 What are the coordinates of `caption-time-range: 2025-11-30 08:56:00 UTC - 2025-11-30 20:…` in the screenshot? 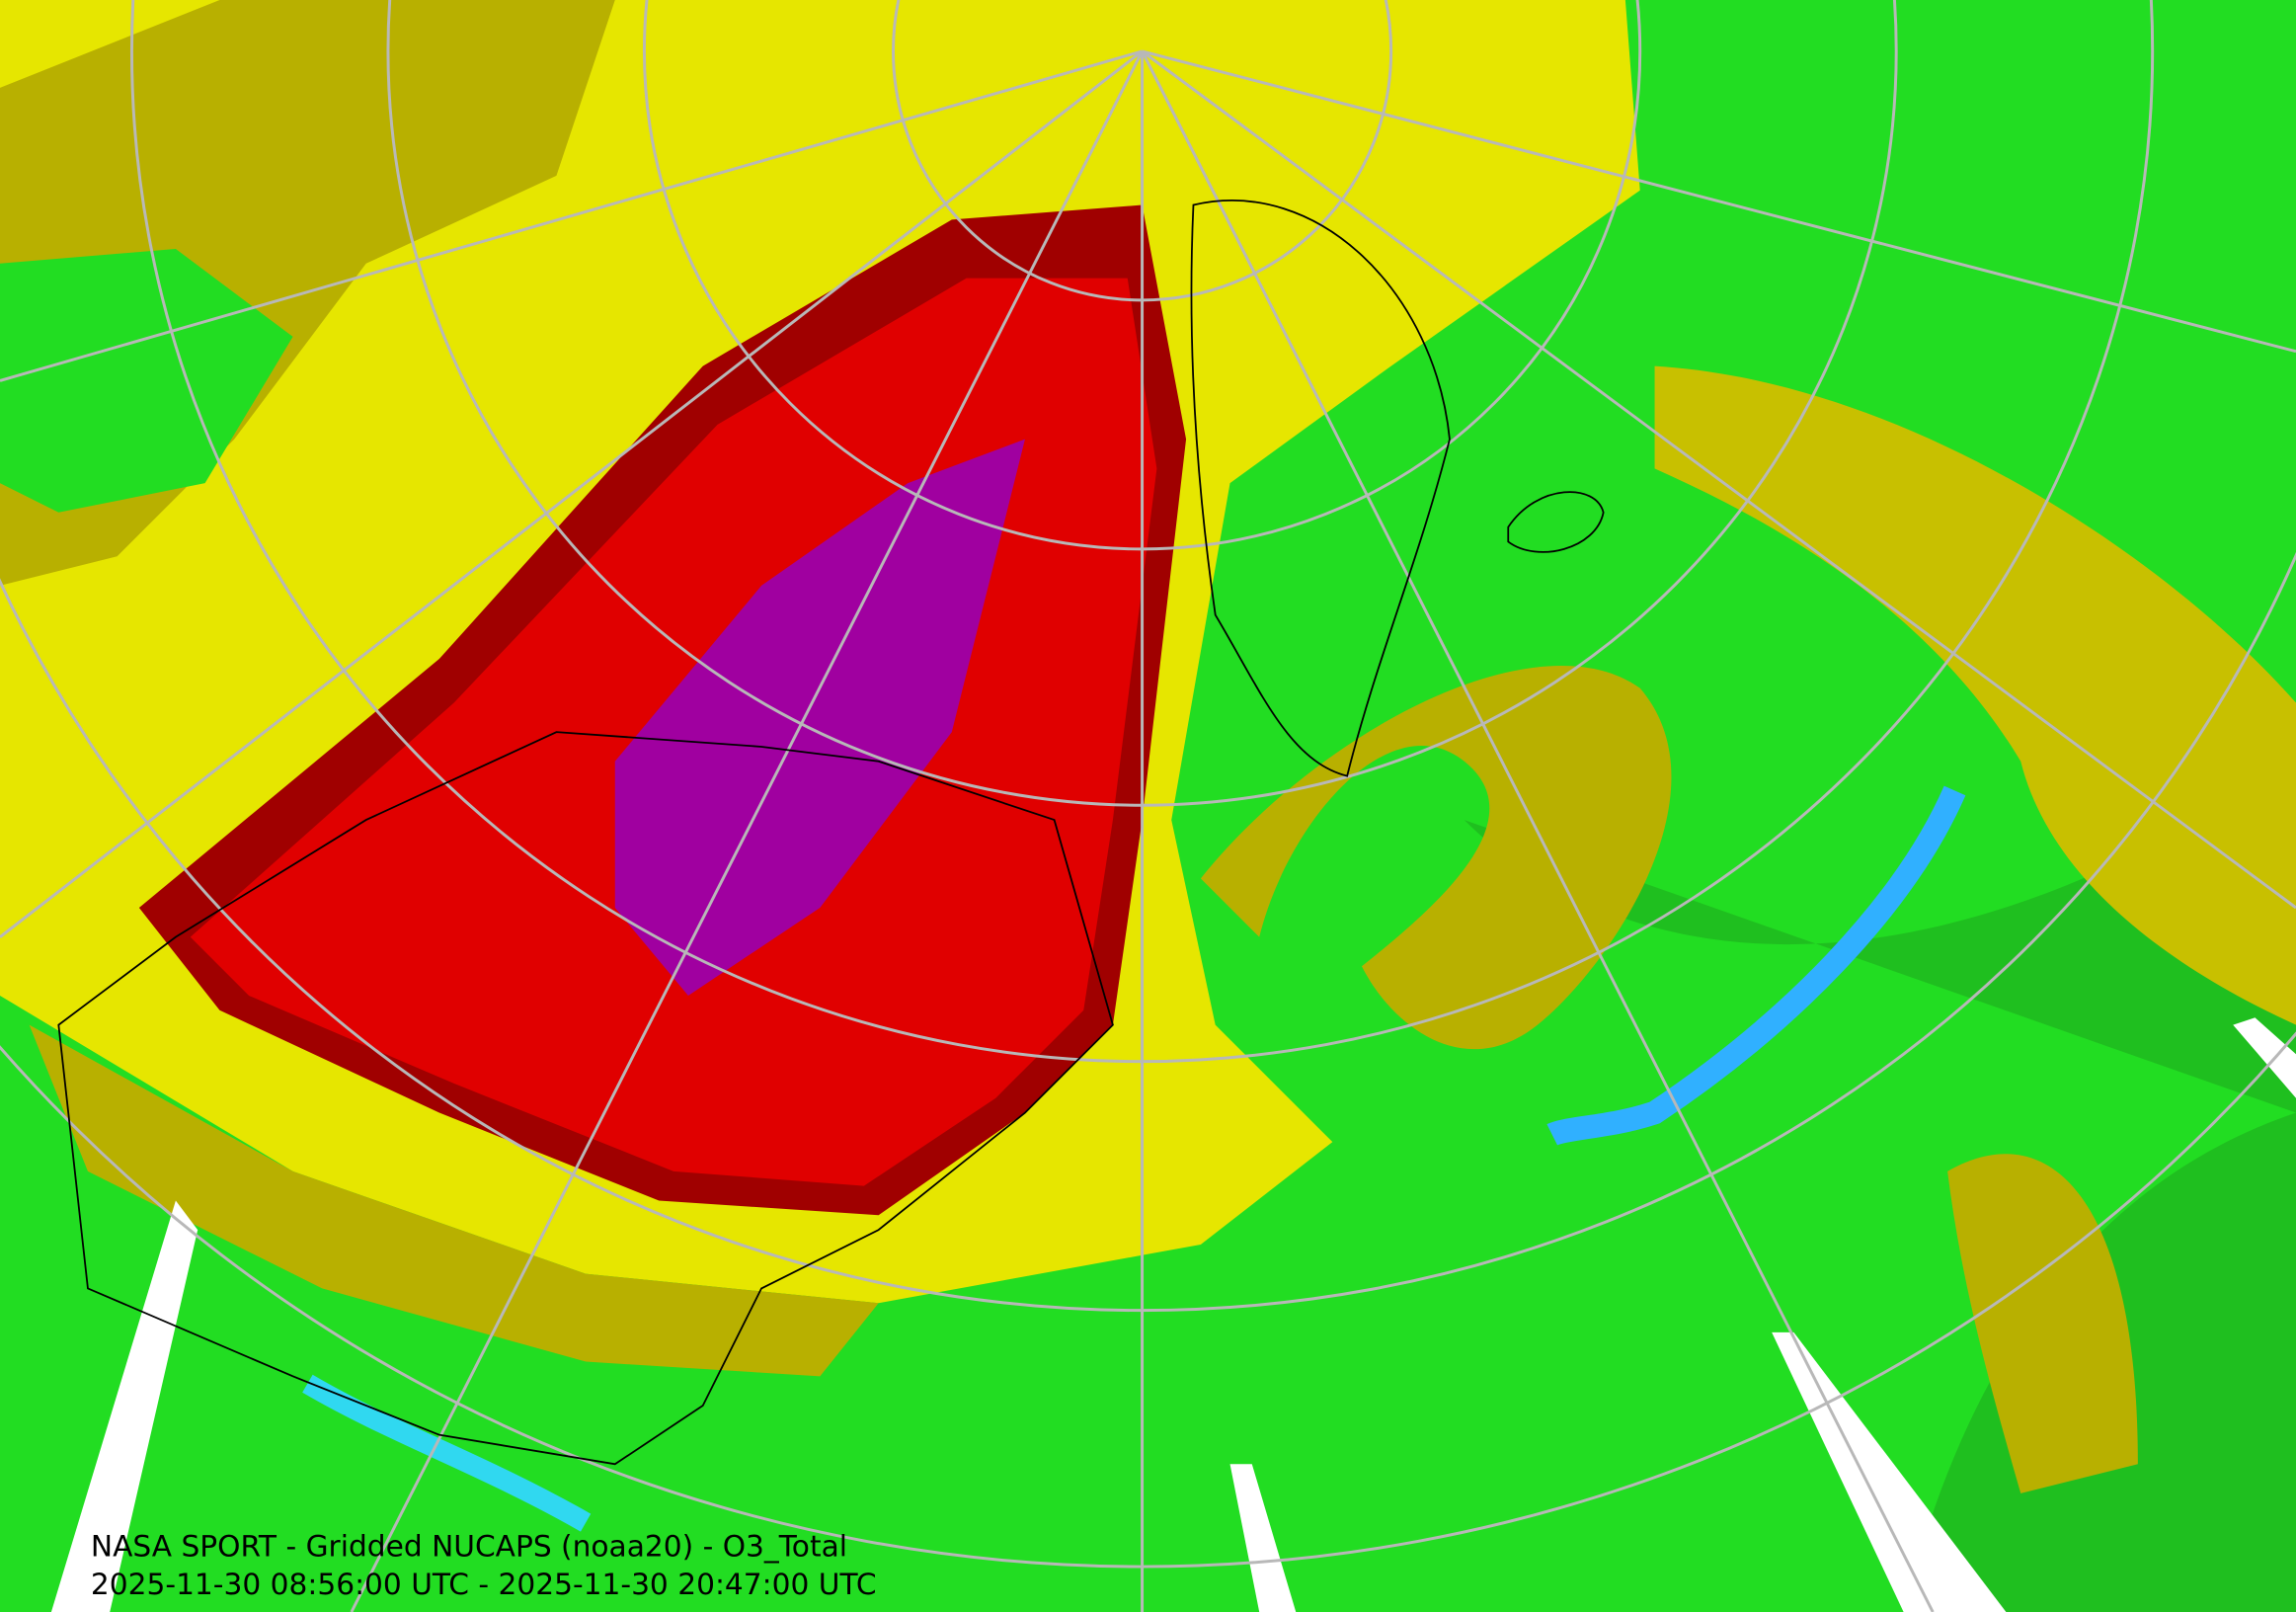 It's located at (484, 1584).